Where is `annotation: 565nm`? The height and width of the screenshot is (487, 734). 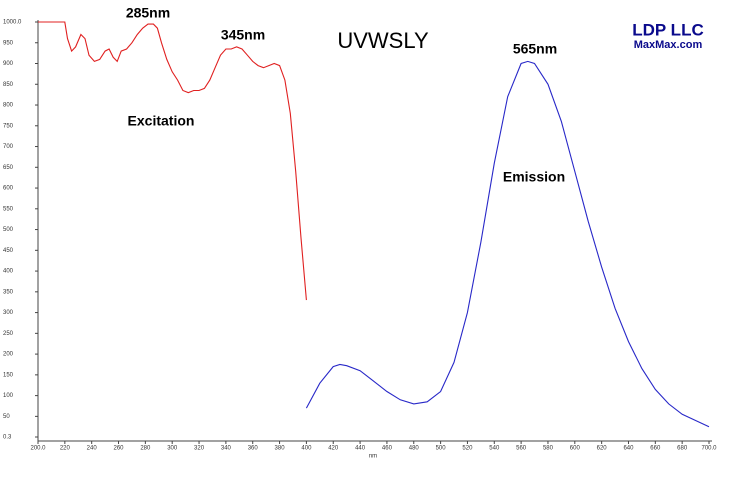 annotation: 565nm is located at coordinates (535, 49).